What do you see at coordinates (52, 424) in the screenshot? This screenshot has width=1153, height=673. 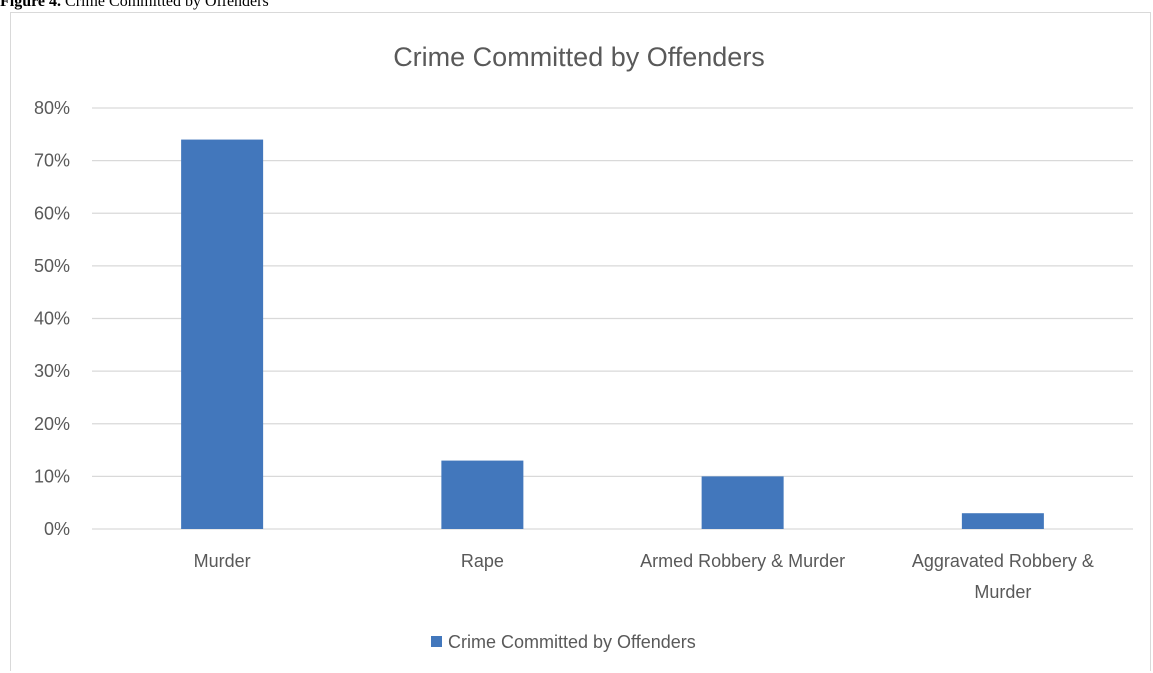 I see `y-tick-label: 20%` at bounding box center [52, 424].